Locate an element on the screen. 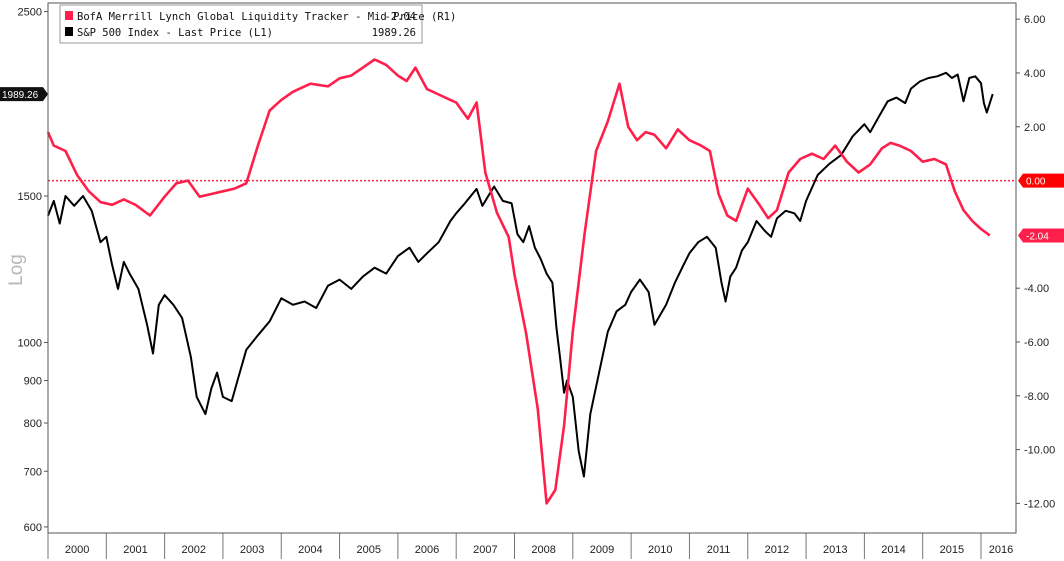 The width and height of the screenshot is (1064, 561). right-last-value-flag: -2.04 is located at coordinates (1041, 235).